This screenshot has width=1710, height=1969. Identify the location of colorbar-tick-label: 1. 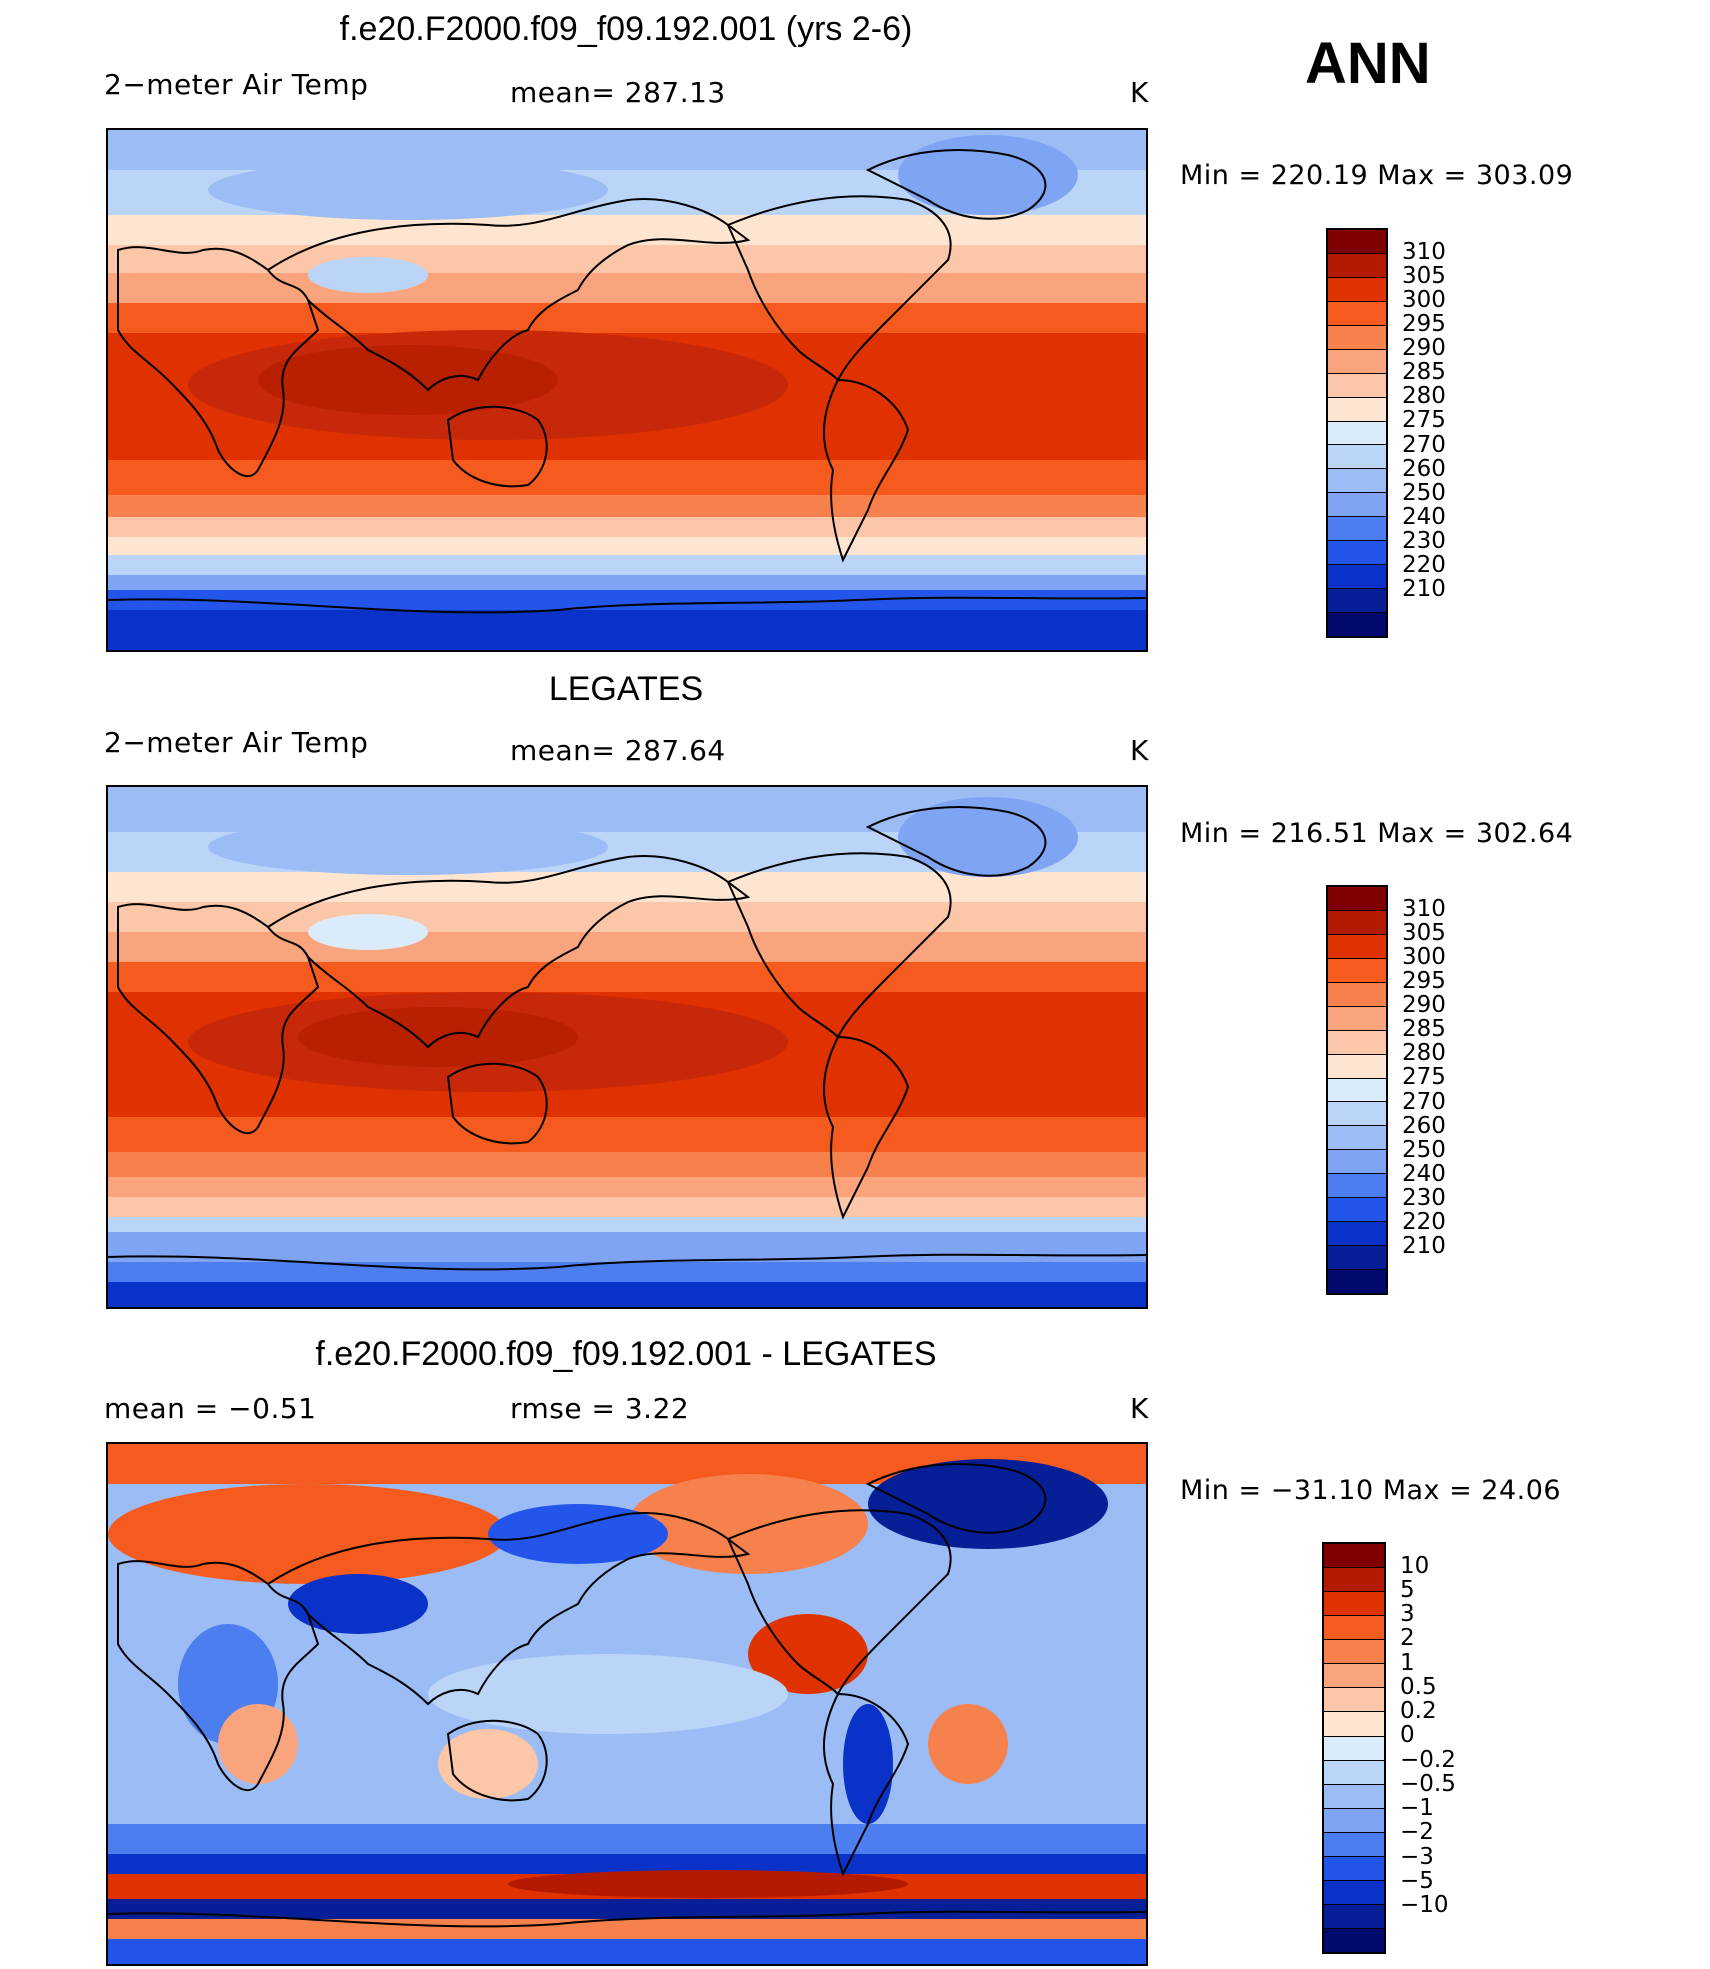
(1407, 1662).